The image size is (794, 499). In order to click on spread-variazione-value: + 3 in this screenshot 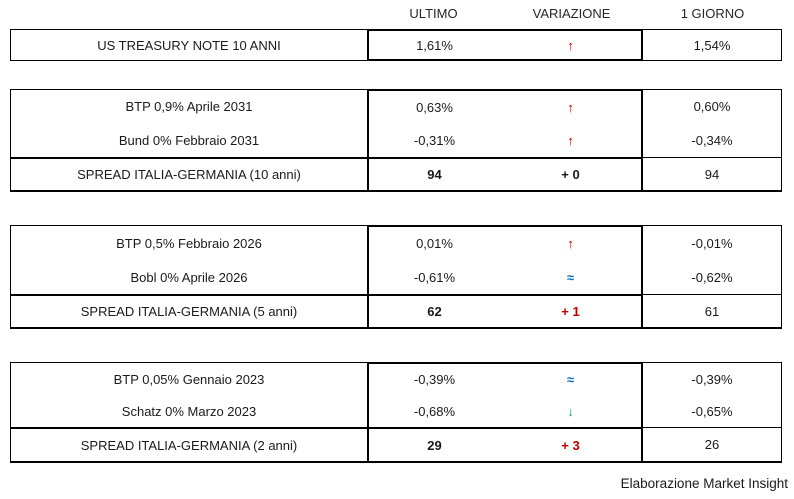, I will do `click(570, 445)`.